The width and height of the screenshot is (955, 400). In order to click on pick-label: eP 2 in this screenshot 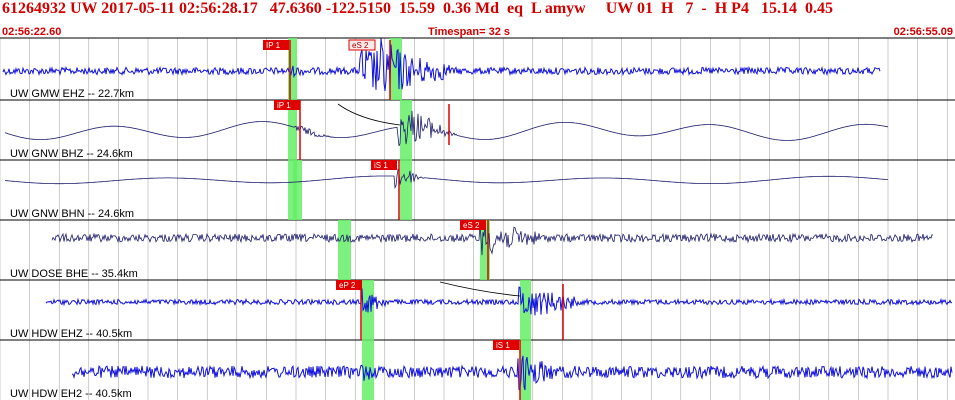, I will do `click(347, 285)`.